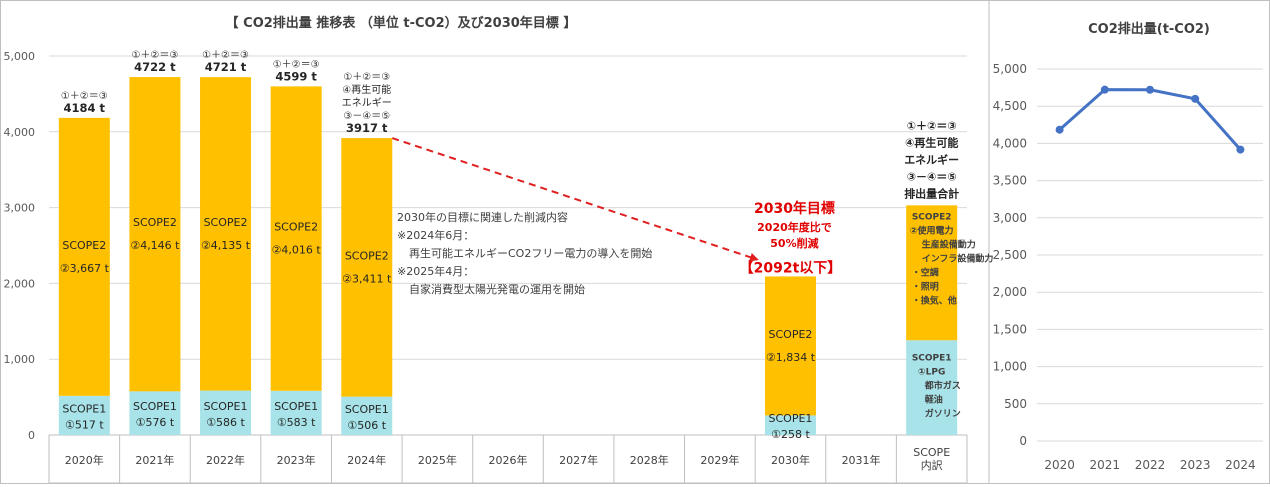  Describe the element at coordinates (1059, 465) in the screenshot. I see `line-x-tick-label: 2020` at that location.